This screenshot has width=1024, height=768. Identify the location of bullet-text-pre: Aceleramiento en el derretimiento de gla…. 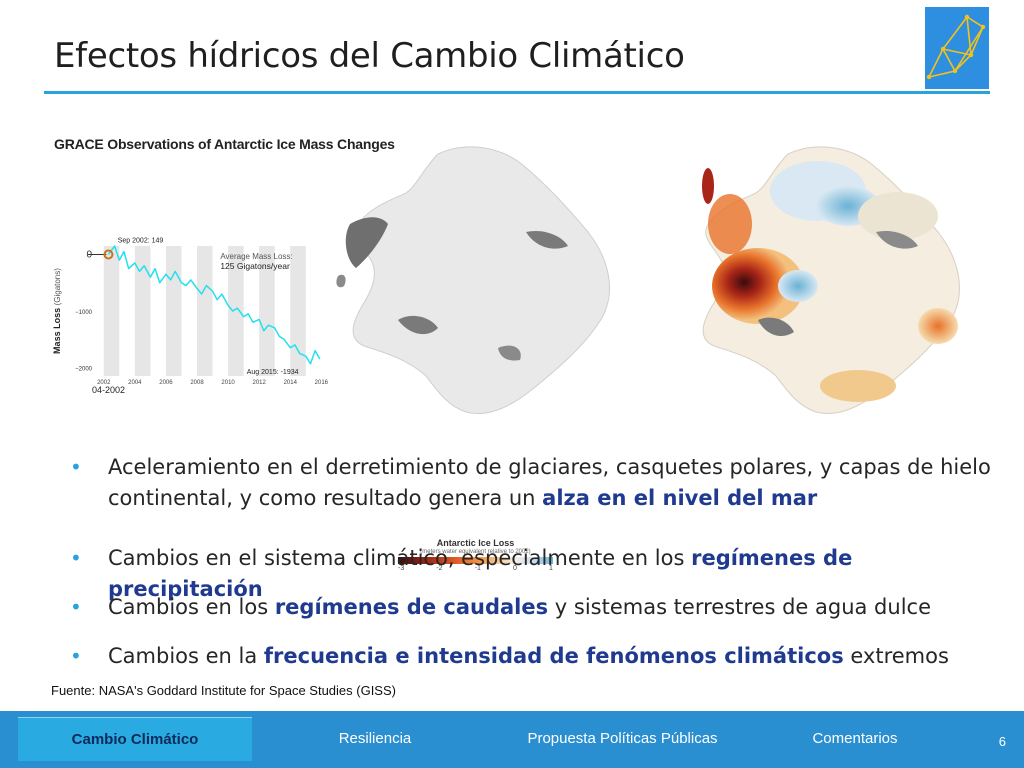
(549, 482).